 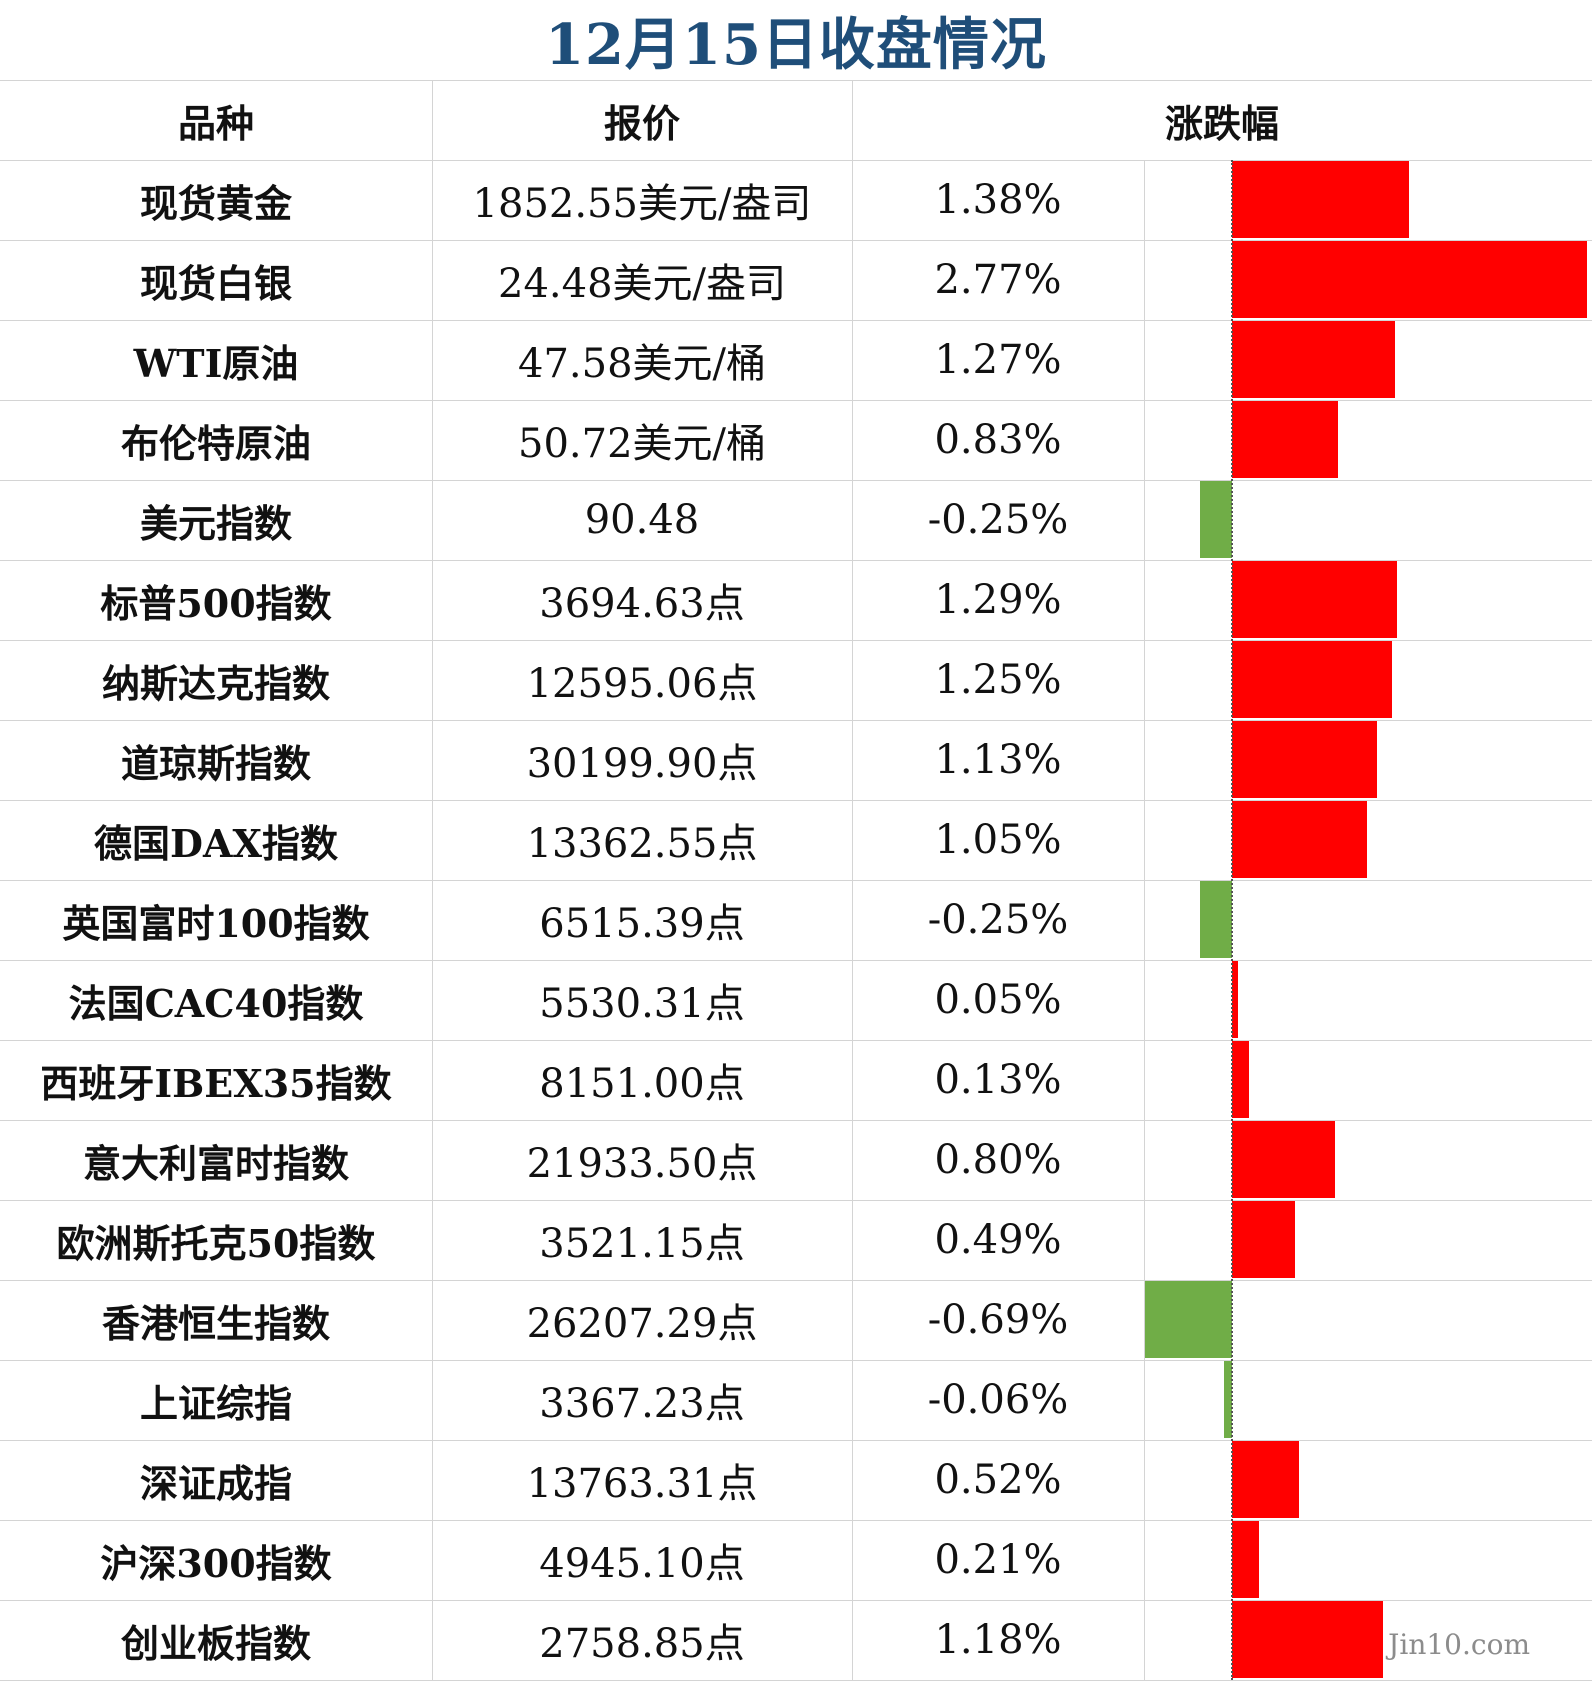 What do you see at coordinates (216, 923) in the screenshot?
I see `instrument-name: 英国富时100指数` at bounding box center [216, 923].